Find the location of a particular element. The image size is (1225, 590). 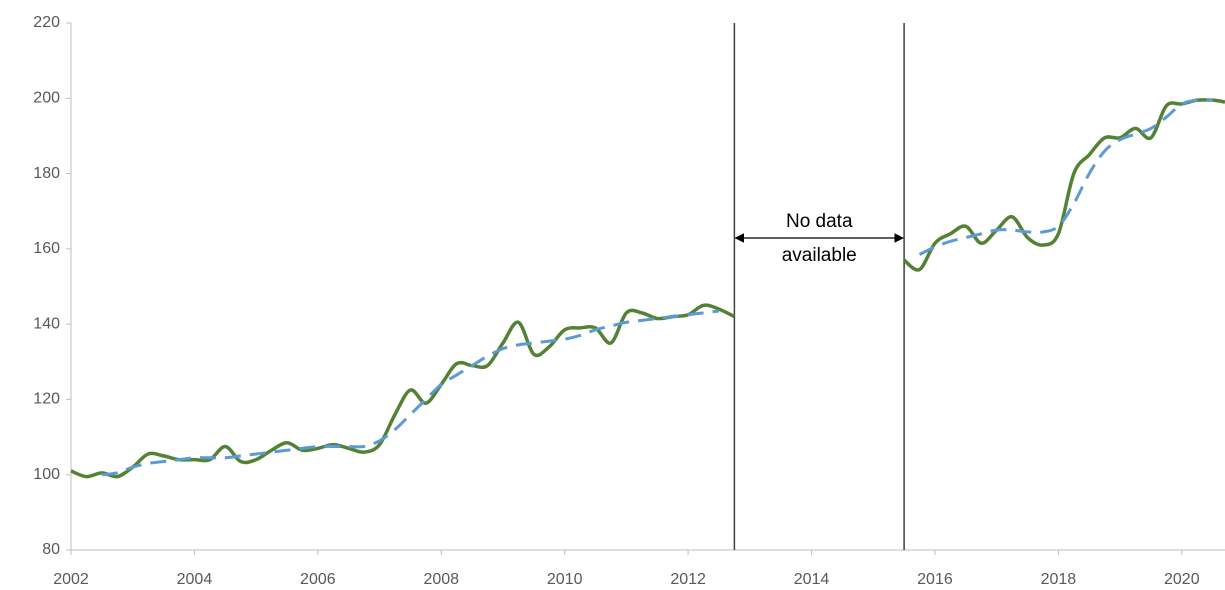

y-tick-label: 220 is located at coordinates (46, 22).